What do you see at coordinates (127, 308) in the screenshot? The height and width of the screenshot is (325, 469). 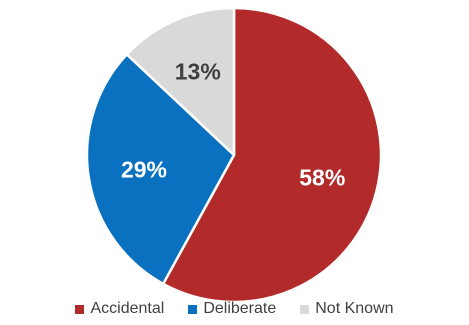 I see `legend-label-accidental: Accidental` at bounding box center [127, 308].